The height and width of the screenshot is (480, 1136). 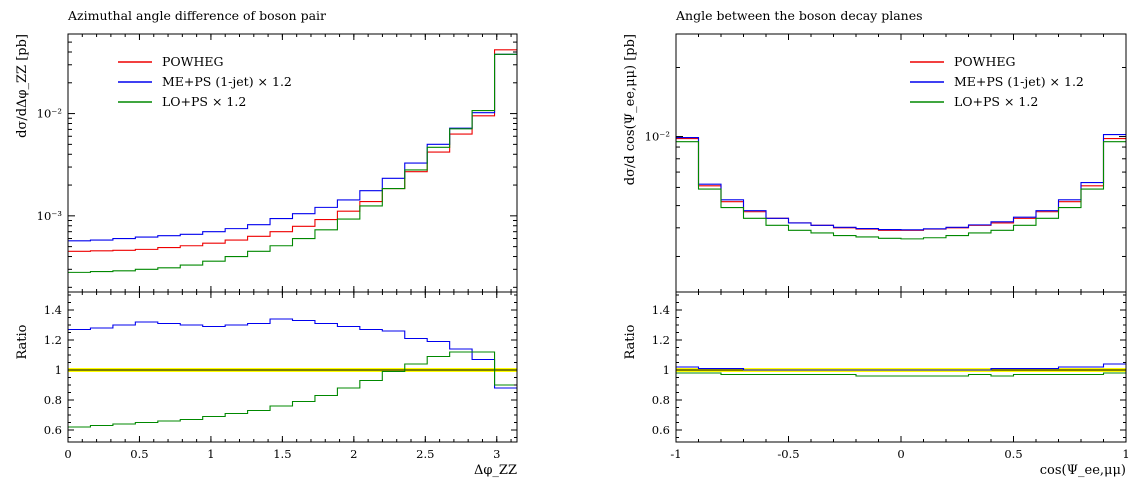 What do you see at coordinates (799, 15) in the screenshot?
I see `chart-title: Angle between the boson decay planes` at bounding box center [799, 15].